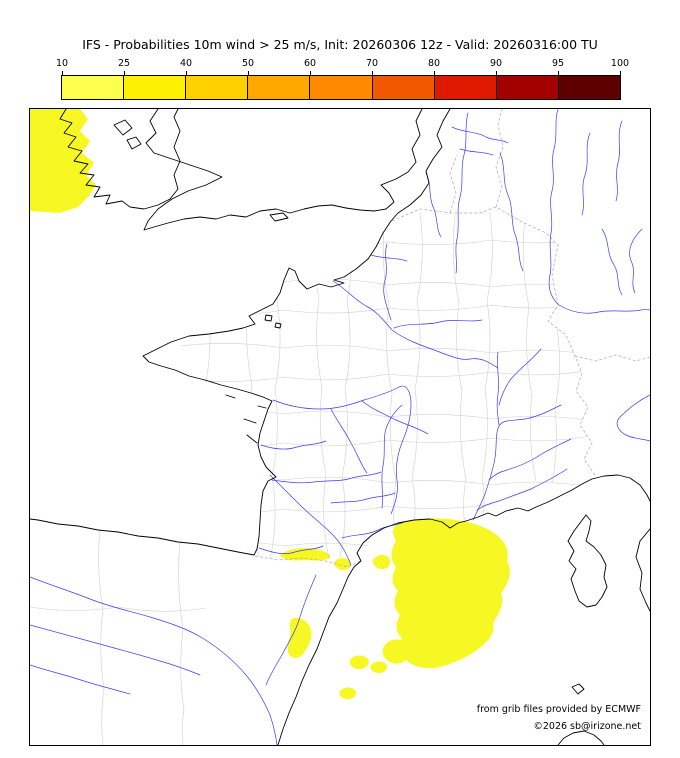 Image resolution: width=680 pixels, height=758 pixels. I want to click on river-seine, so click(415, 324).